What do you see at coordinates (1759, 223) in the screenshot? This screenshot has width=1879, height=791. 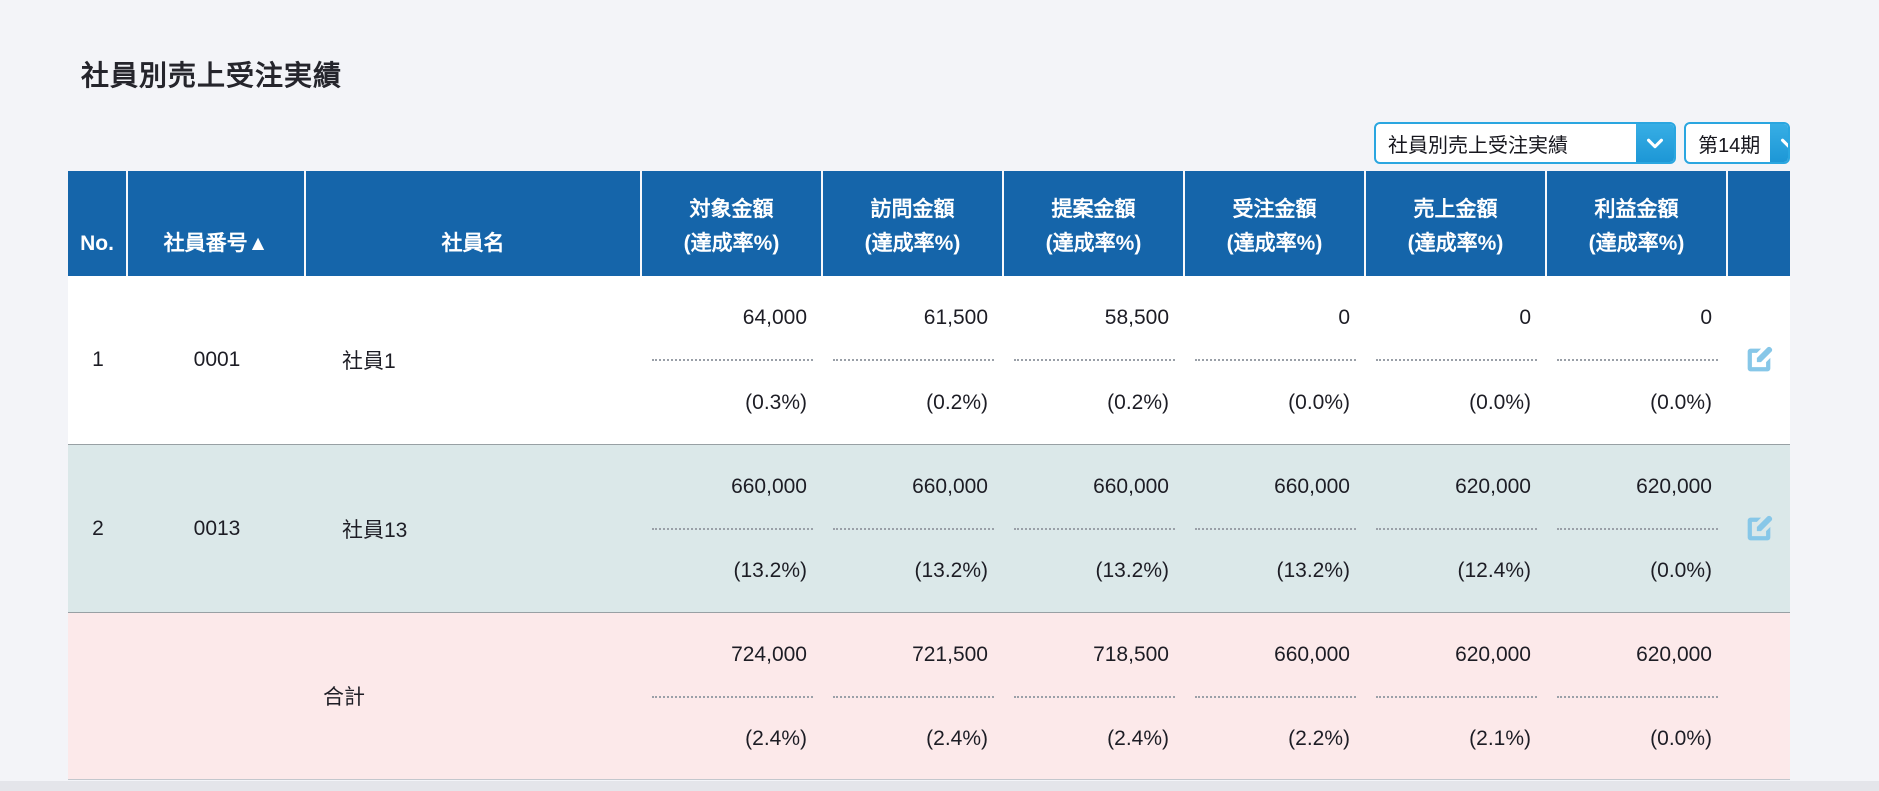 I see `header-edit` at bounding box center [1759, 223].